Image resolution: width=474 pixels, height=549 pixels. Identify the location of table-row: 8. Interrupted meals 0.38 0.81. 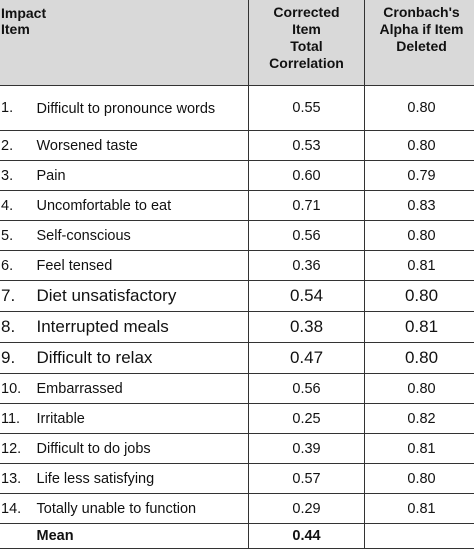
(237, 327).